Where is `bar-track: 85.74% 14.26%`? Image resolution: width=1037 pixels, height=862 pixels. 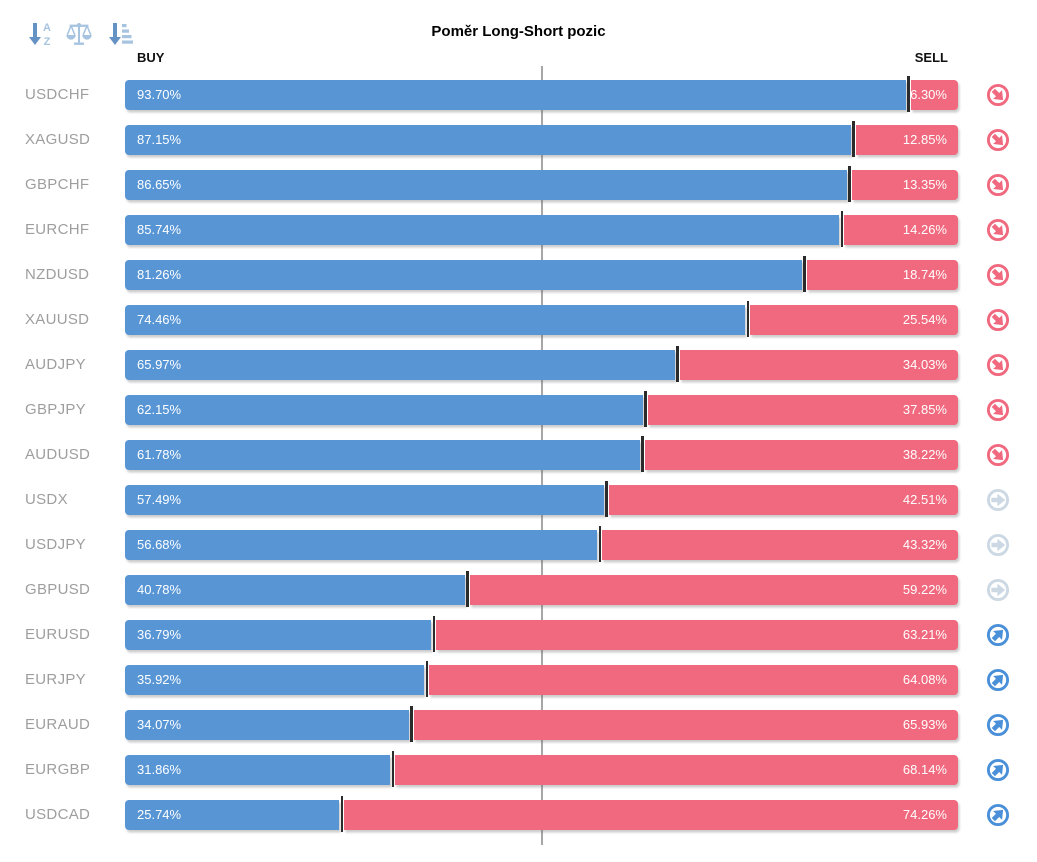 bar-track: 85.74% 14.26% is located at coordinates (541, 228).